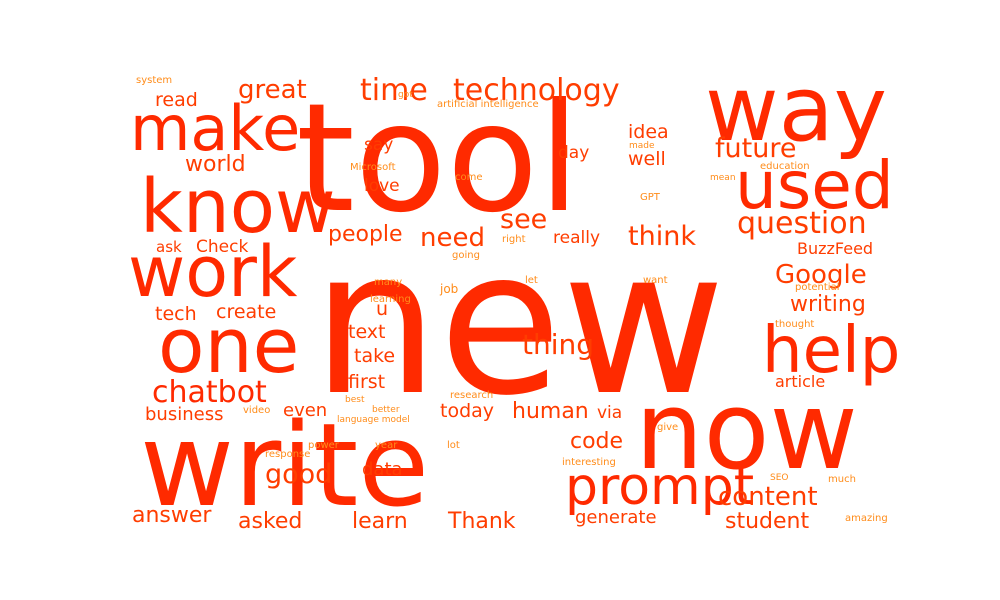 The height and width of the screenshot is (600, 1000). What do you see at coordinates (558, 344) in the screenshot?
I see `word-thing: thing` at bounding box center [558, 344].